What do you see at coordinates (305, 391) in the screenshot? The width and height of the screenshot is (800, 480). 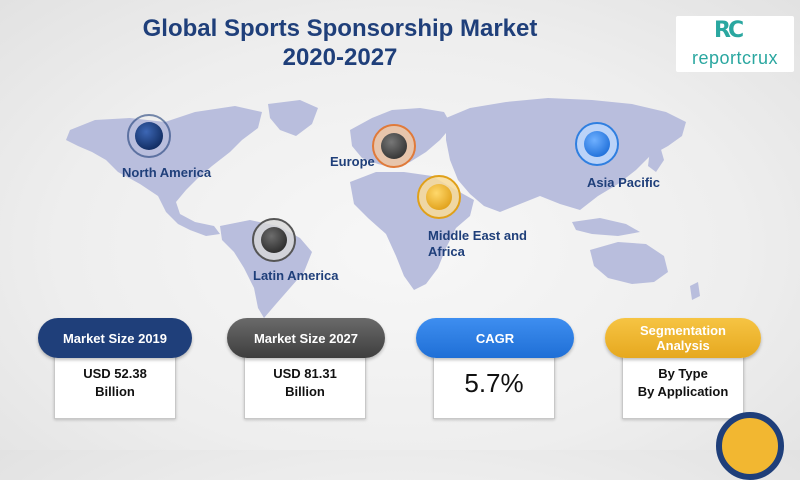 I see `market-size-2027-value-line2: Billion` at bounding box center [305, 391].